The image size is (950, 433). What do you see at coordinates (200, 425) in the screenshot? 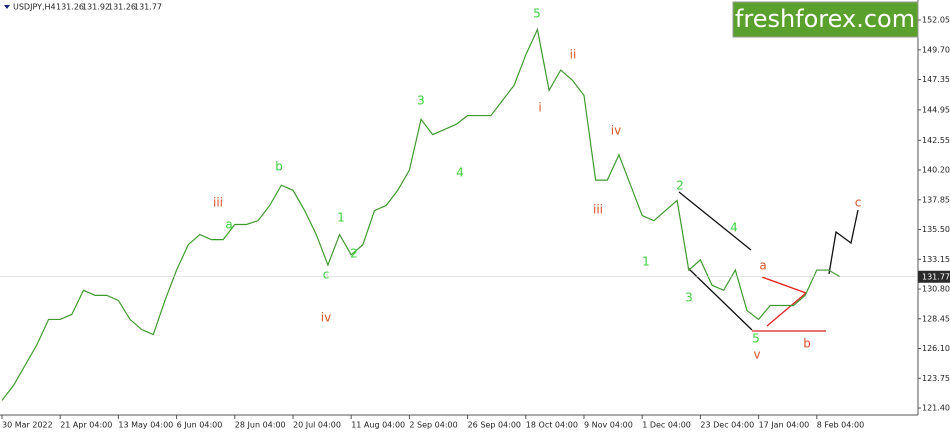
I see `x-tick-label: 6 Jun 04:00` at bounding box center [200, 425].